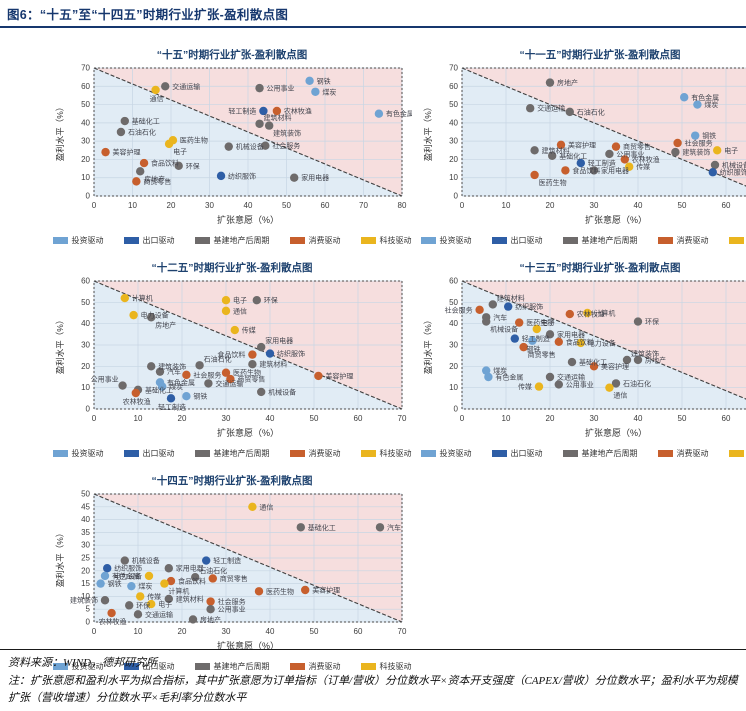 This screenshot has height=711, width=746. I want to click on svg-text: 社会服务, so click(207, 374).